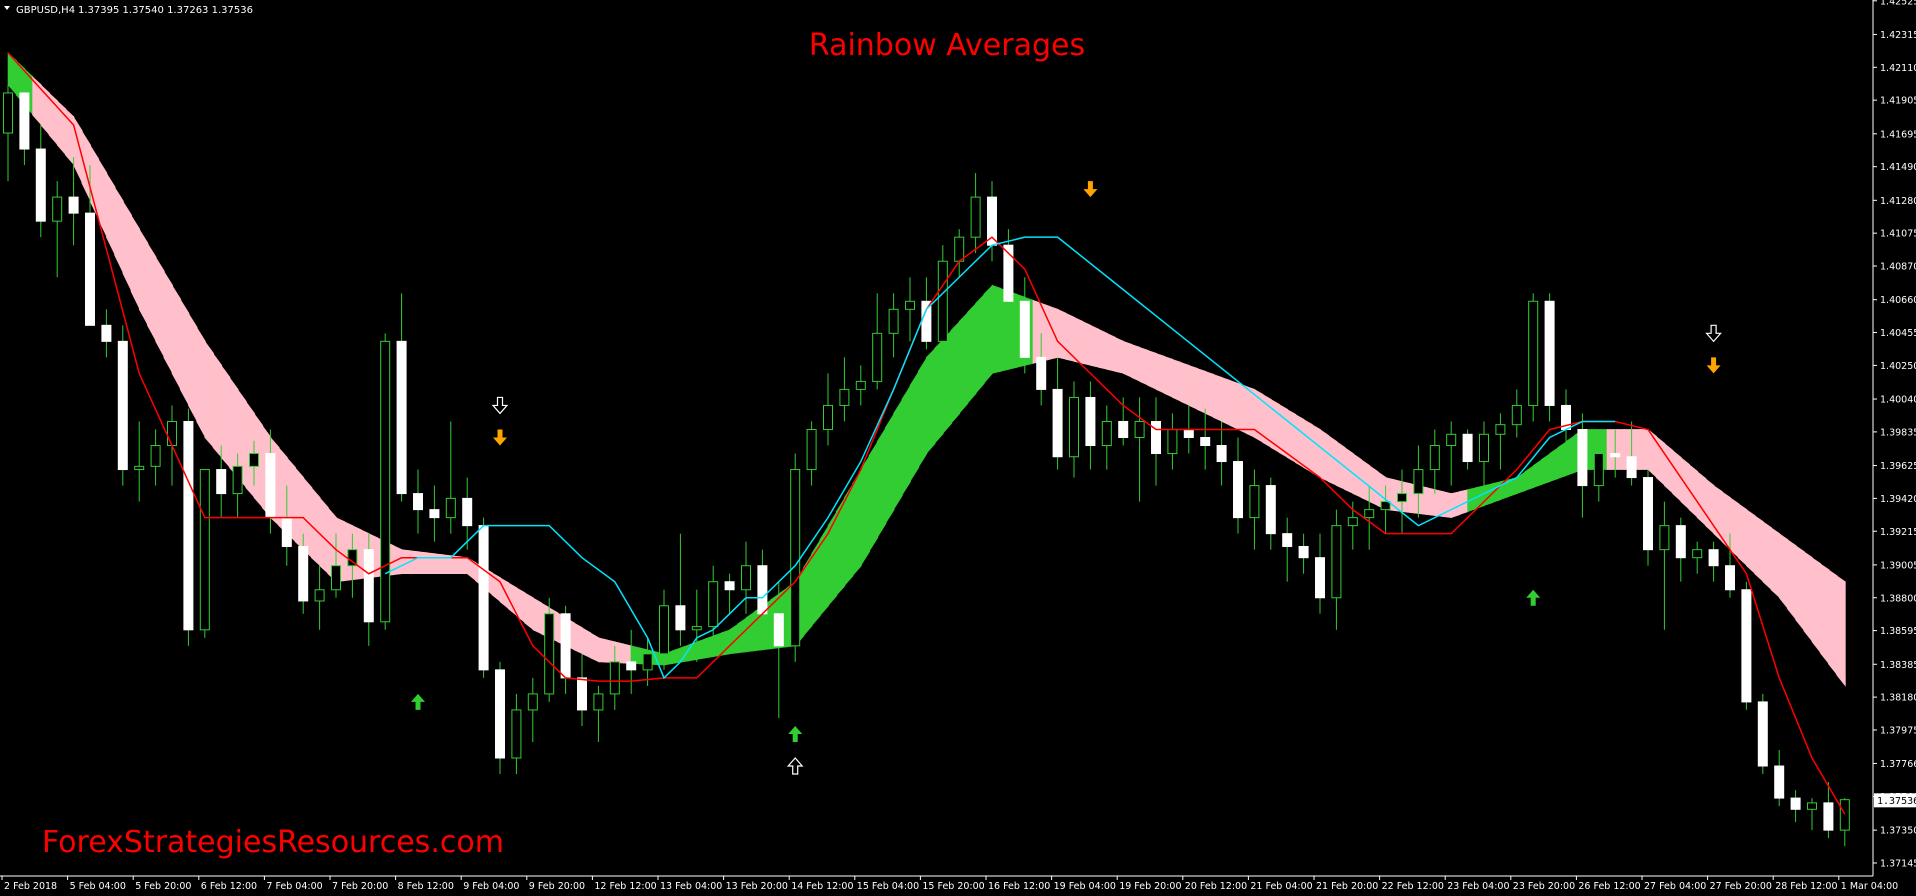  What do you see at coordinates (1898, 234) in the screenshot?
I see `price-tick-label: 1.41075` at bounding box center [1898, 234].